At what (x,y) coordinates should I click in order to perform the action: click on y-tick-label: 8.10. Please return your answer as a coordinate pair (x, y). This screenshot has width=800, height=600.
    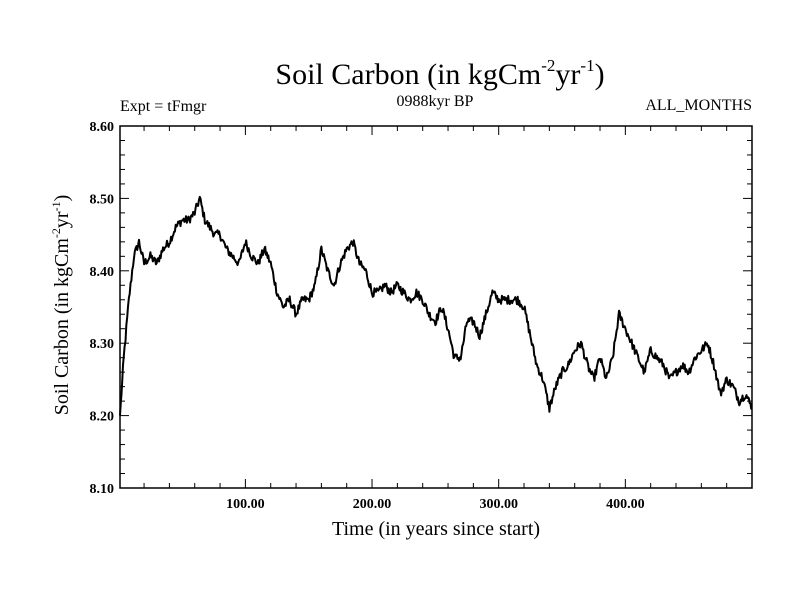
    Looking at the image, I should click on (102, 489).